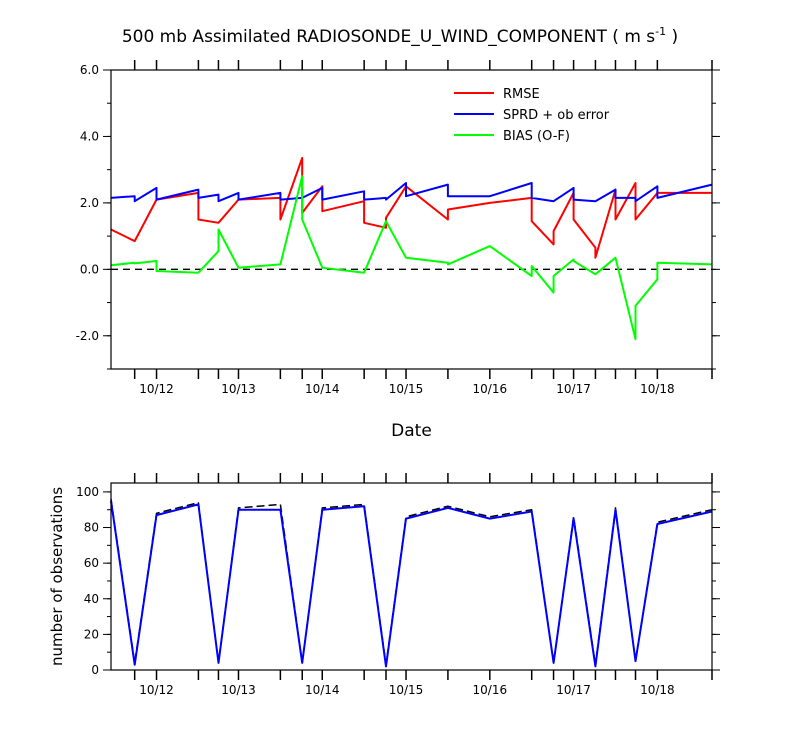 The width and height of the screenshot is (800, 750). Describe the element at coordinates (411, 431) in the screenshot. I see `x-axis-title: Date` at that location.